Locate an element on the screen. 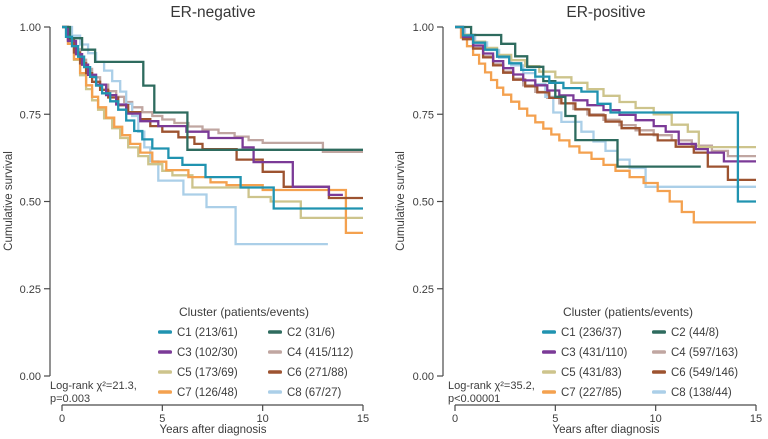  legend-label-C1: C1 (213/61) is located at coordinates (207, 333).